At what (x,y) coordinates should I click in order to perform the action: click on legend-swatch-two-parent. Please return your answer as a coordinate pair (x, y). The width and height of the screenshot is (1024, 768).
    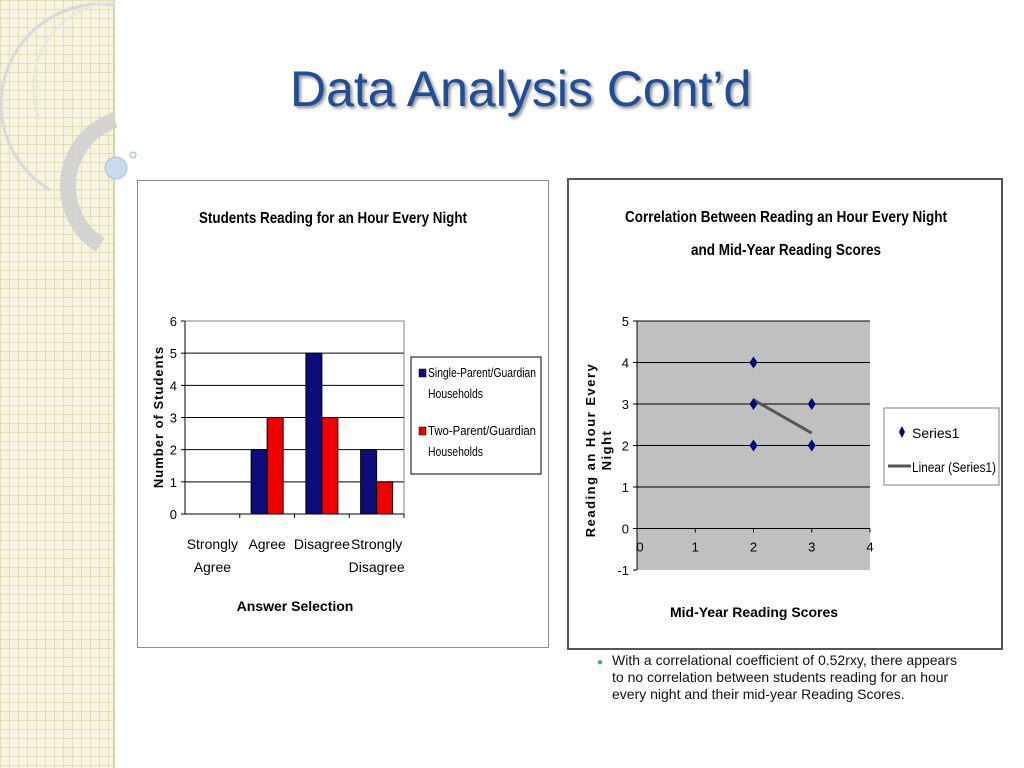
    Looking at the image, I should click on (422, 431).